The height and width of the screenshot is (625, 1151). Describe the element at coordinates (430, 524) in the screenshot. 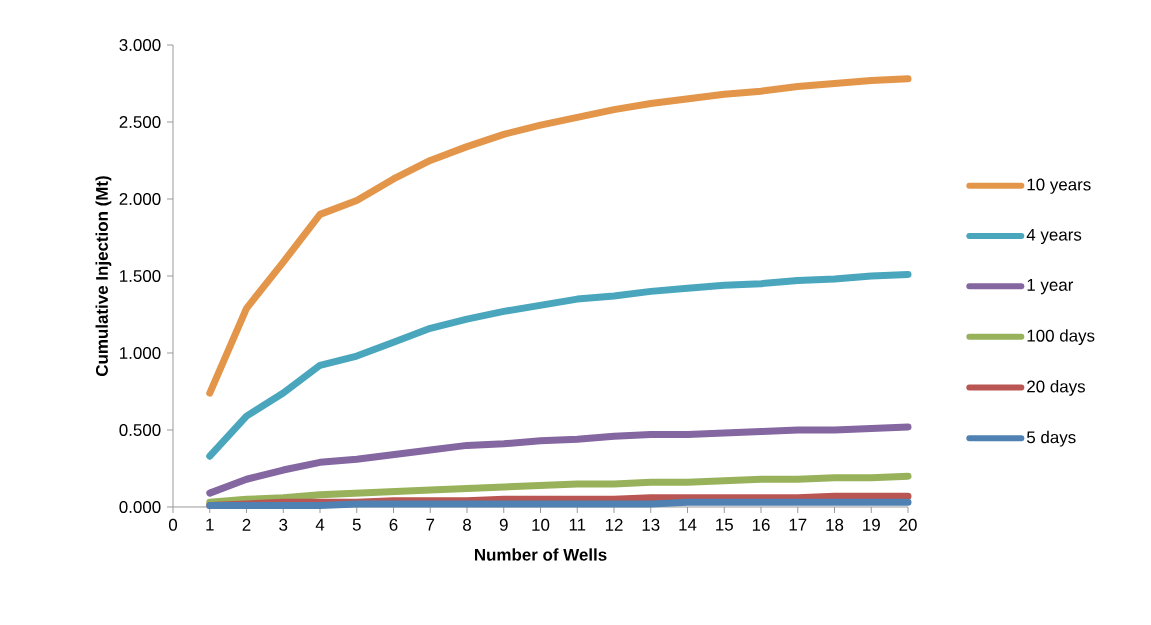

I see `x-tick-label: 7` at that location.